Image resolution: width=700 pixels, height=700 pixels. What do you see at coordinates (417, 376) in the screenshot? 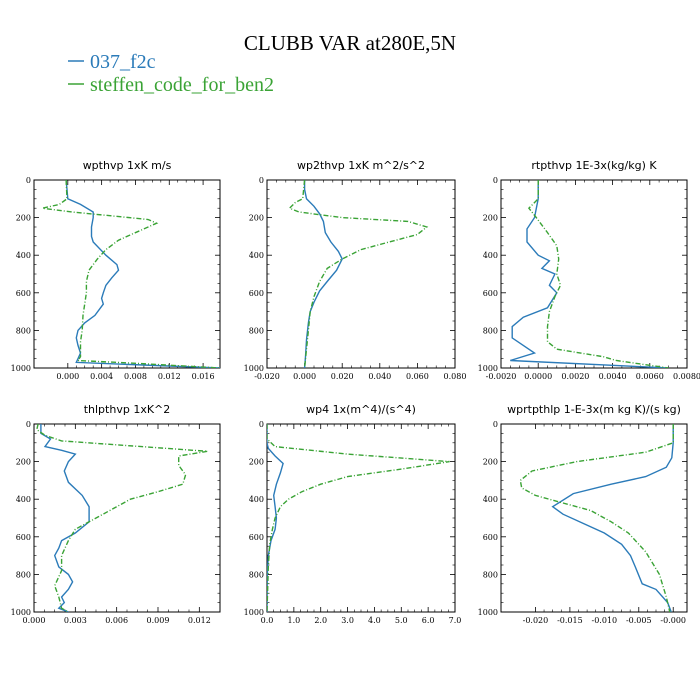
I see `x-tick-label: 0.060` at bounding box center [417, 376].